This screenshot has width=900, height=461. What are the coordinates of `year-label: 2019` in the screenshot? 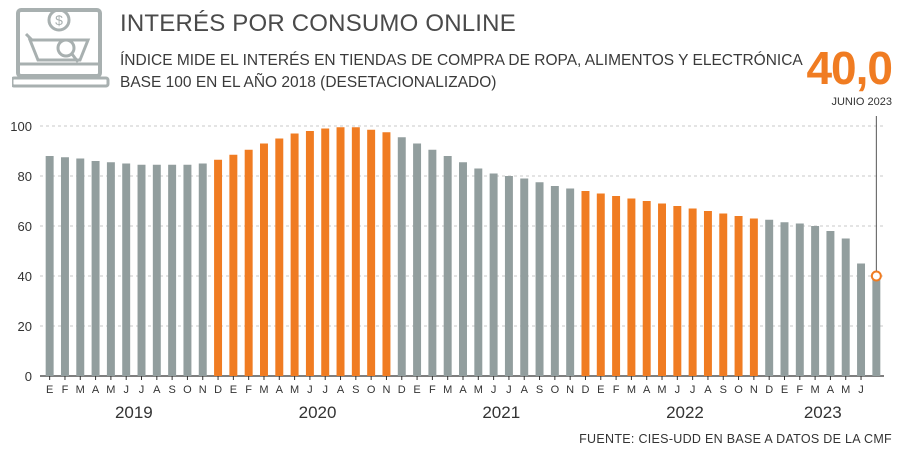 It's located at (134, 412).